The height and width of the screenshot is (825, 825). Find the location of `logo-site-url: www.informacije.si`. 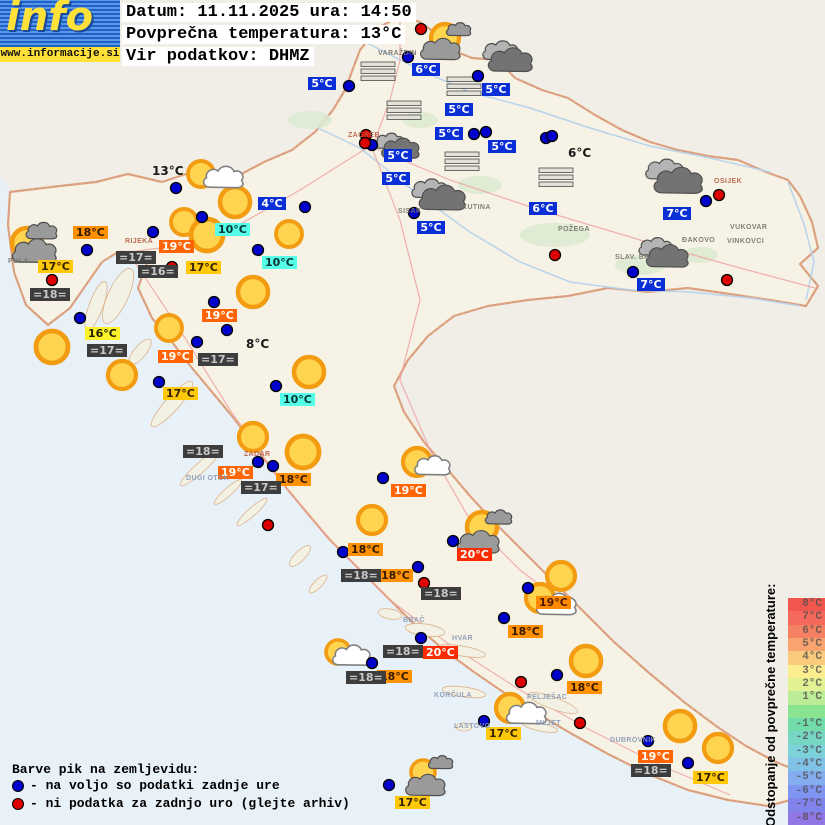

logo-site-url: www.informacije.si is located at coordinates (60, 54).